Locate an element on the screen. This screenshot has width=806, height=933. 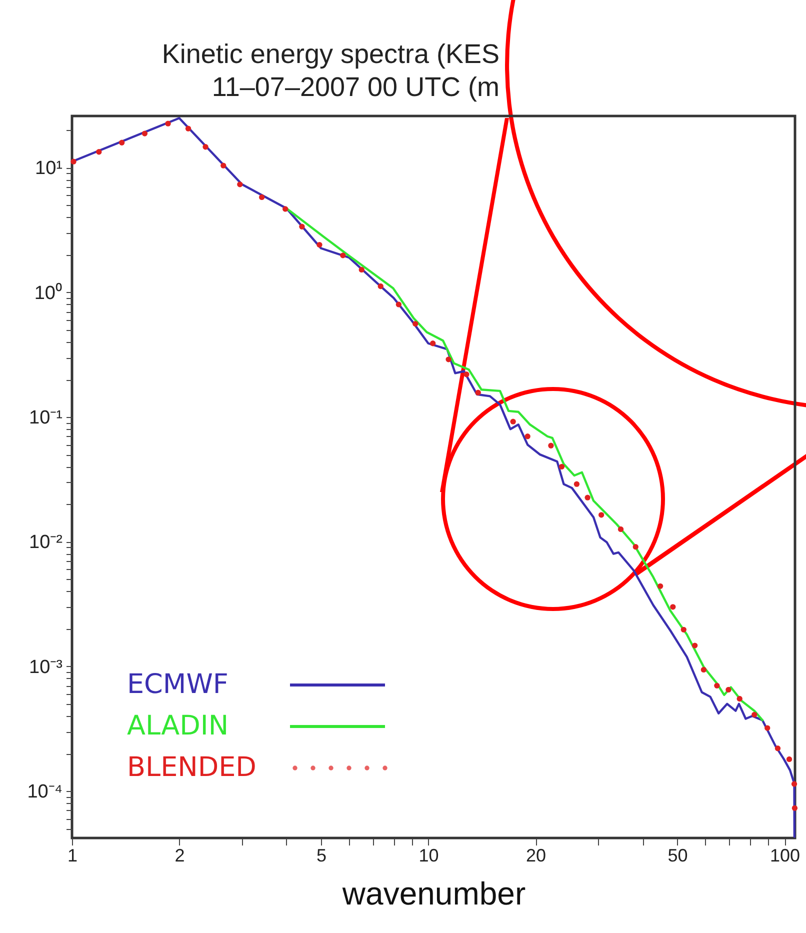
x-tick-label: 50 is located at coordinates (678, 856).